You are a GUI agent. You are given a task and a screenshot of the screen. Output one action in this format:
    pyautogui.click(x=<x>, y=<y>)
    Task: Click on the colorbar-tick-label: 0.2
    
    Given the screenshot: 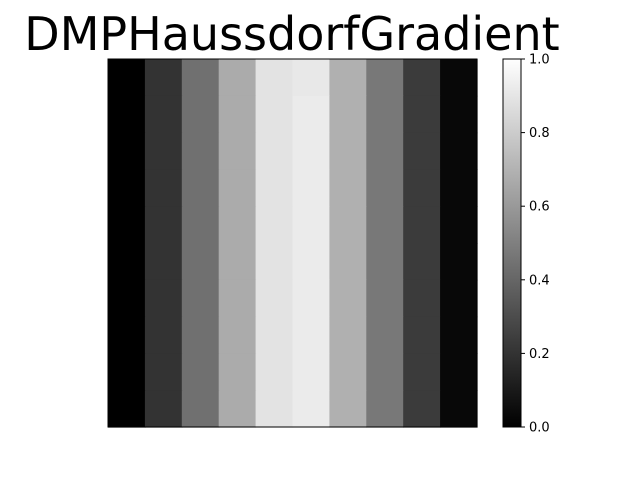 What is the action you would take?
    pyautogui.click(x=539, y=354)
    